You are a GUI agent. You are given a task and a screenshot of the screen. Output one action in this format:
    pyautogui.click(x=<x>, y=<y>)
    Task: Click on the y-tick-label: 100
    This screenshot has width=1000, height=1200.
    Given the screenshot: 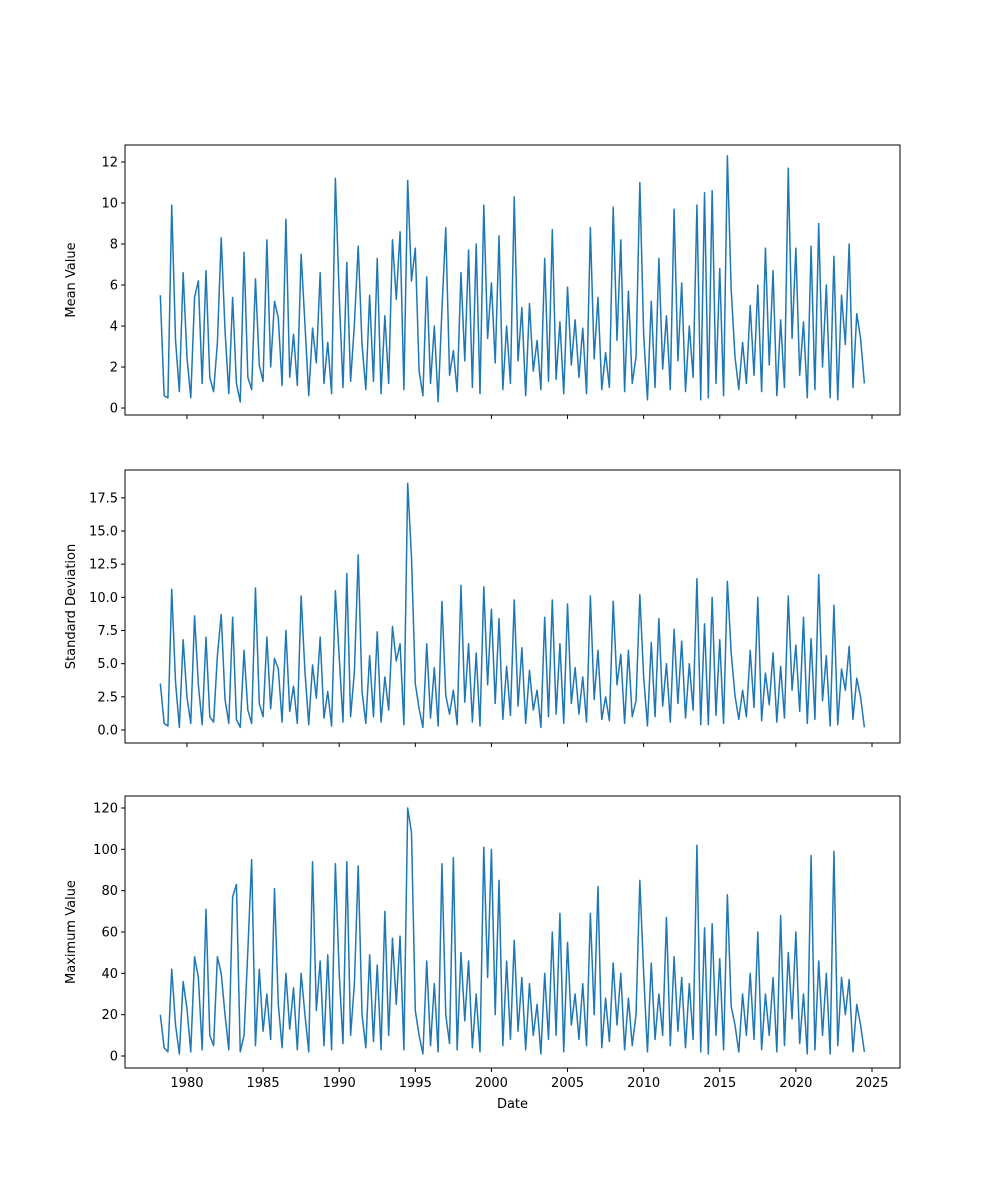 What is the action you would take?
    pyautogui.click(x=105, y=850)
    